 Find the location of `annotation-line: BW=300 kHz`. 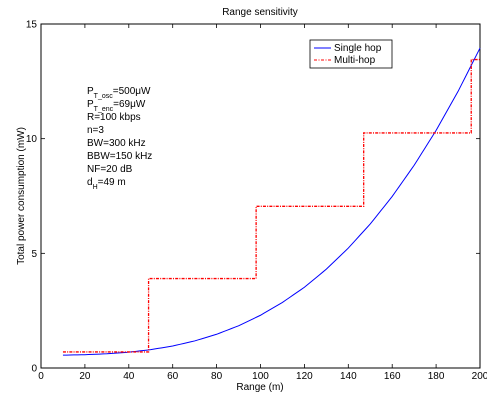

annotation-line: BW=300 kHz is located at coordinates (116, 143).